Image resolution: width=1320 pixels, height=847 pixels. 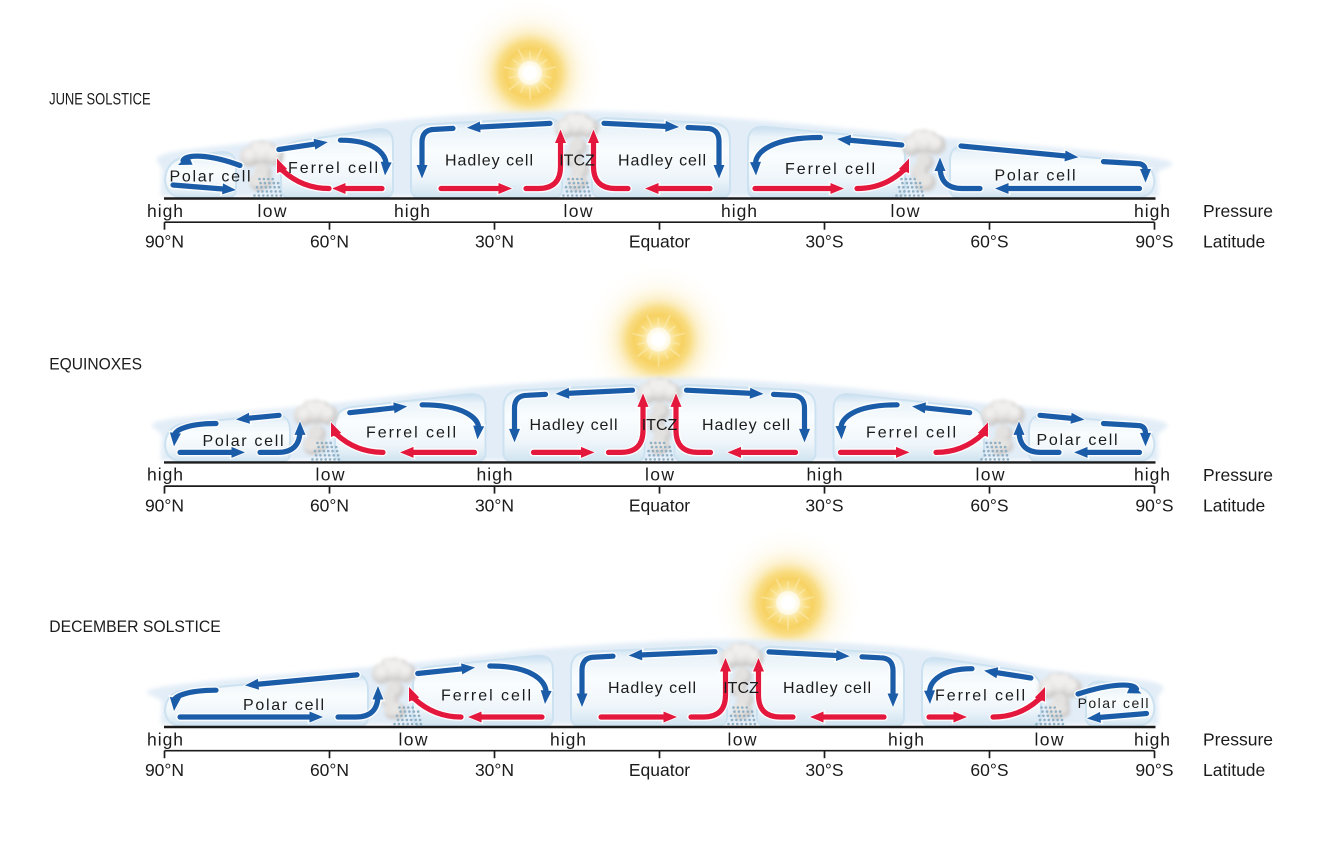 What do you see at coordinates (100, 99) in the screenshot?
I see `svg-text: JUNE SOLSTICE` at bounding box center [100, 99].